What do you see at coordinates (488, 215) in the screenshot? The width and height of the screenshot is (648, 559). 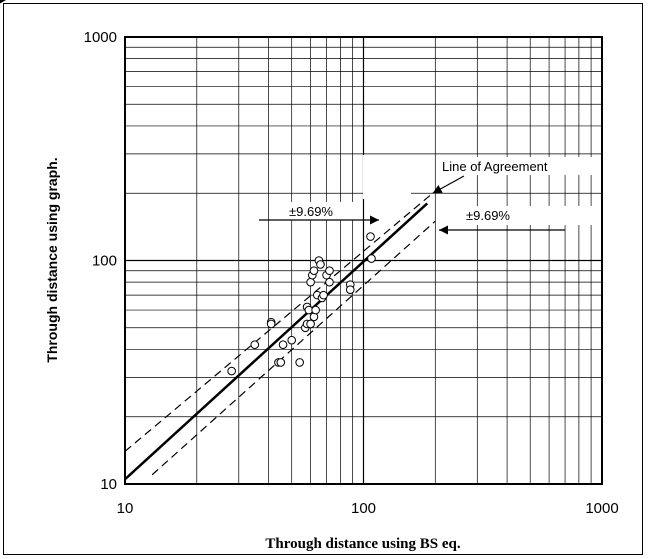 I see `lower-error-label: ±9.69%` at bounding box center [488, 215].